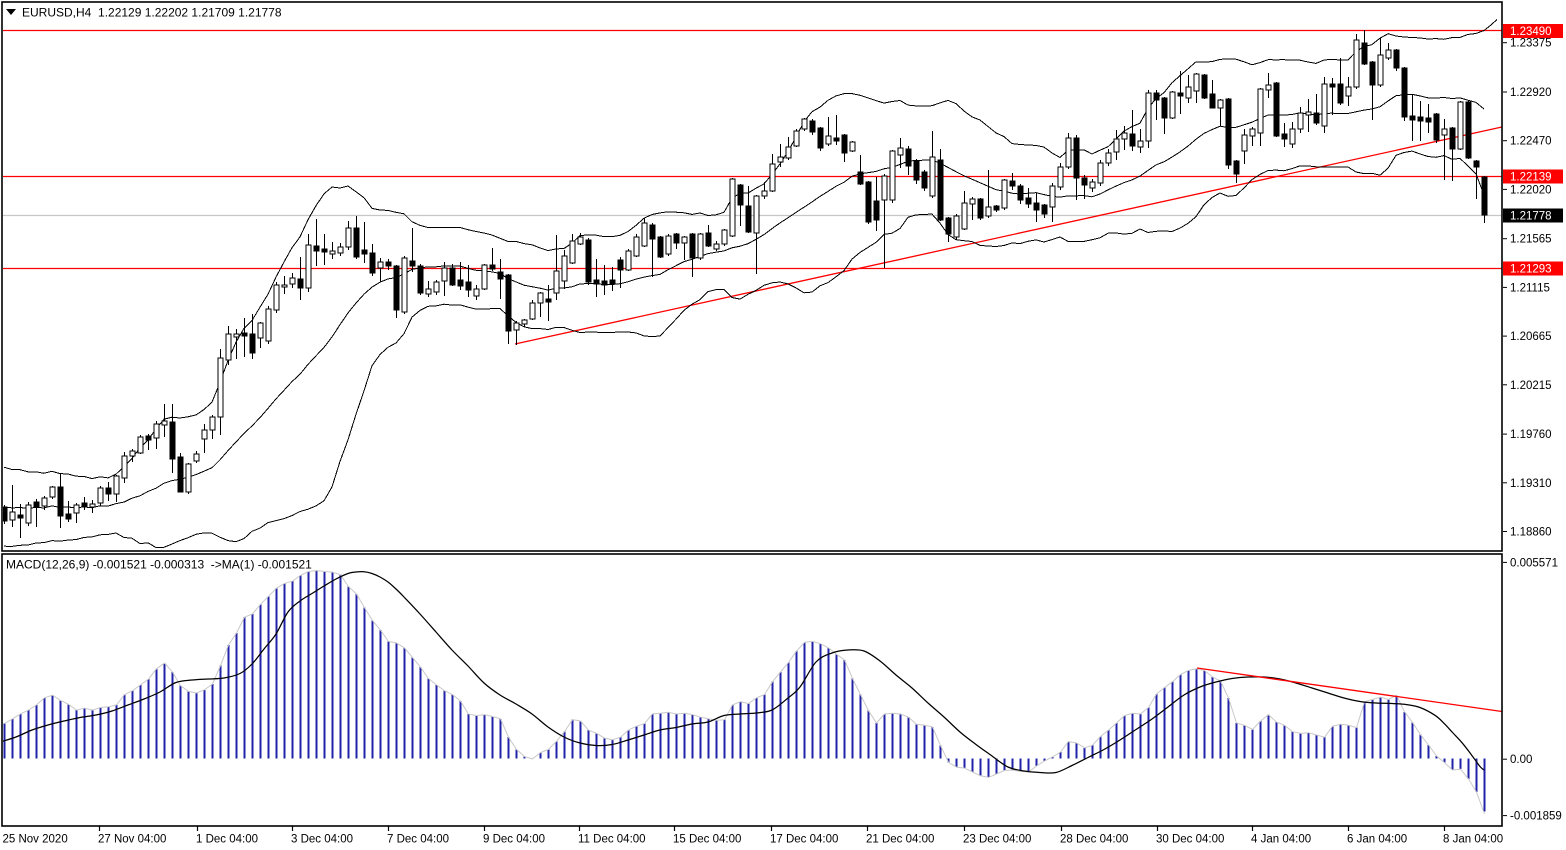 The width and height of the screenshot is (1566, 850). I want to click on svg-text: 1.21115, so click(1530, 288).